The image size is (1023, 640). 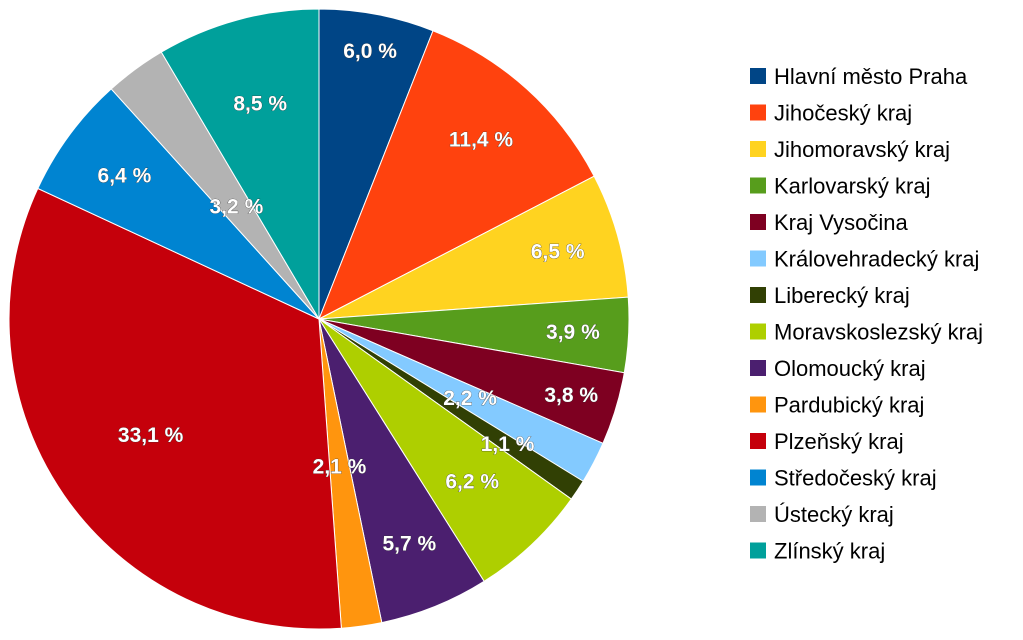 What do you see at coordinates (237, 207) in the screenshot?
I see `slice-data-label: 3,2 %` at bounding box center [237, 207].